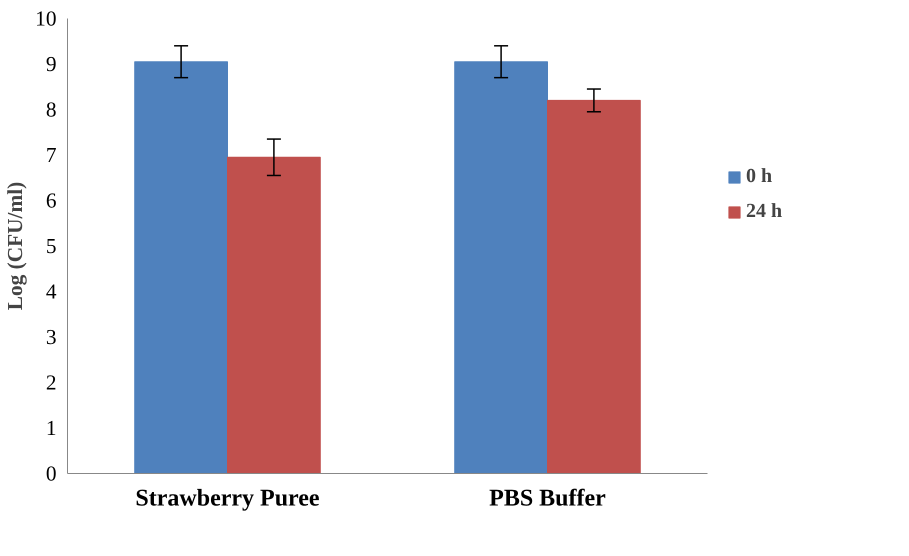 This screenshot has width=909, height=556. I want to click on y-tick-label: 4, so click(51, 292).